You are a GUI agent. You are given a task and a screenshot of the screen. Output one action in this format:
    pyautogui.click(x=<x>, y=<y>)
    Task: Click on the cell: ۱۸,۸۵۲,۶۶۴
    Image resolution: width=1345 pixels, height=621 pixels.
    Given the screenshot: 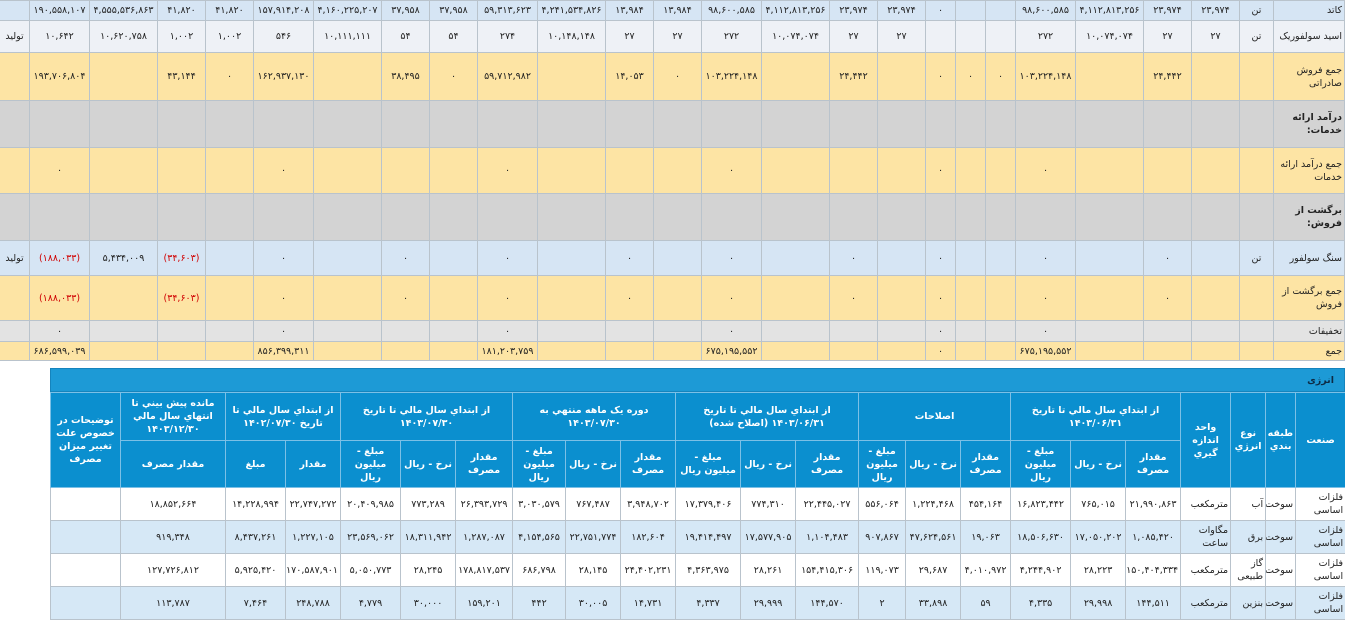 What is the action you would take?
    pyautogui.click(x=173, y=504)
    